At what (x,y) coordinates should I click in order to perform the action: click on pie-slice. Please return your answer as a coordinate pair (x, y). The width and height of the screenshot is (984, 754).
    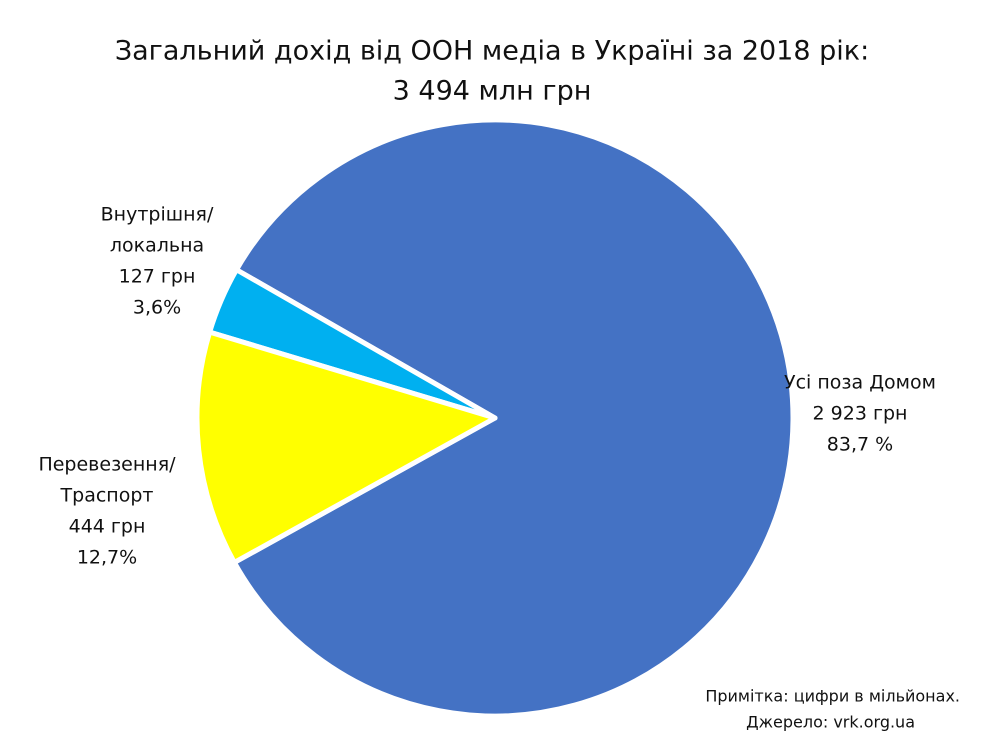
    Looking at the image, I should click on (346, 447).